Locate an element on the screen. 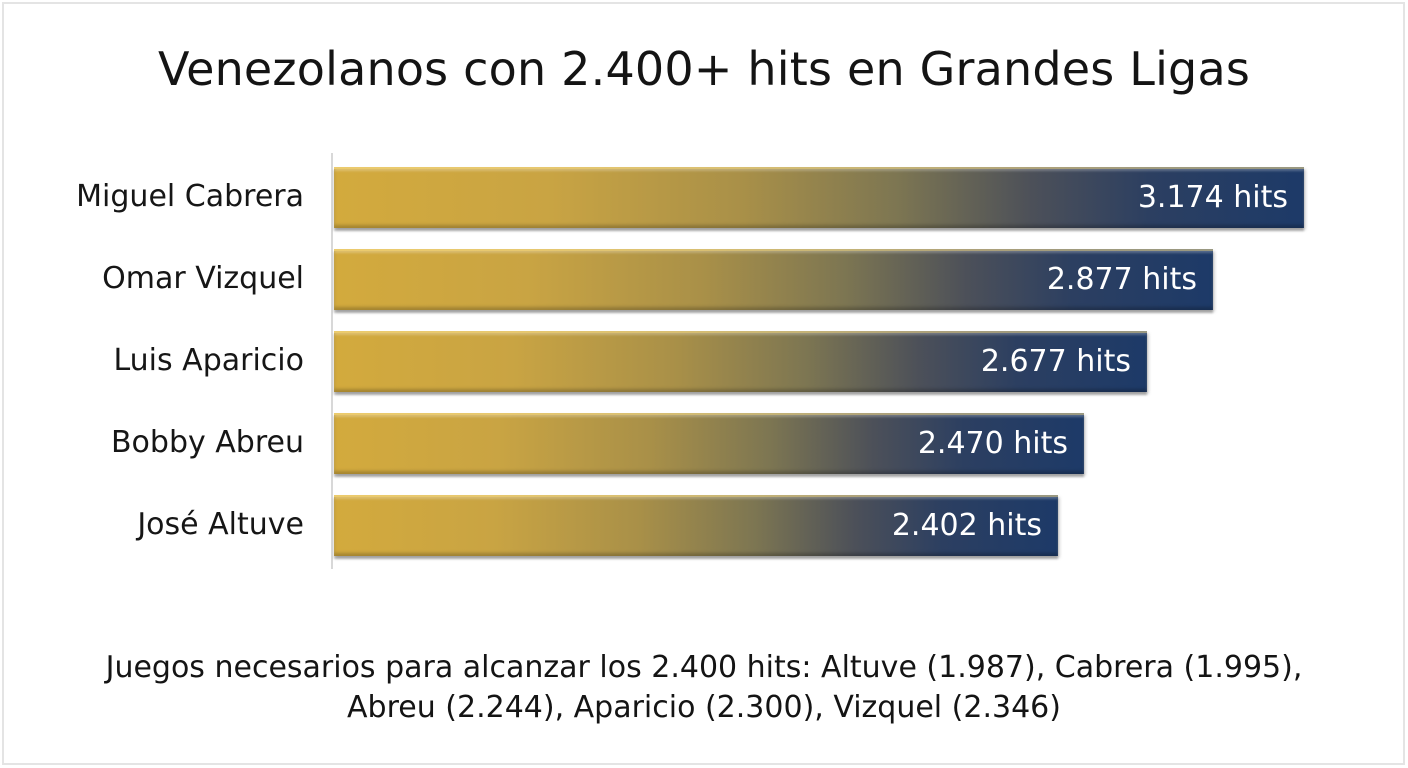 The width and height of the screenshot is (1408, 768). data-label: 2.402 hits is located at coordinates (966, 525).